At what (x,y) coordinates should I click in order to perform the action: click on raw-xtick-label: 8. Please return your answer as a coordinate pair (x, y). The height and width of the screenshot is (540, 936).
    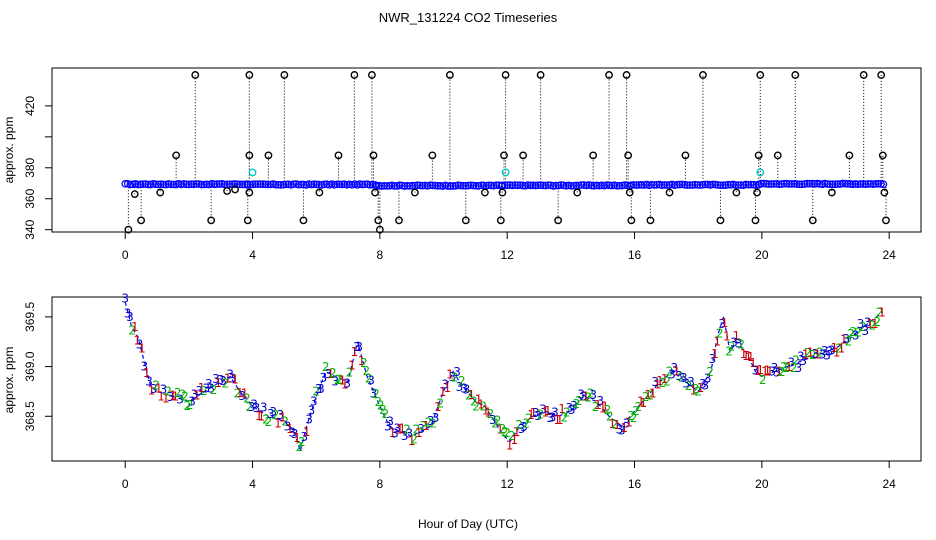
    Looking at the image, I should click on (380, 255).